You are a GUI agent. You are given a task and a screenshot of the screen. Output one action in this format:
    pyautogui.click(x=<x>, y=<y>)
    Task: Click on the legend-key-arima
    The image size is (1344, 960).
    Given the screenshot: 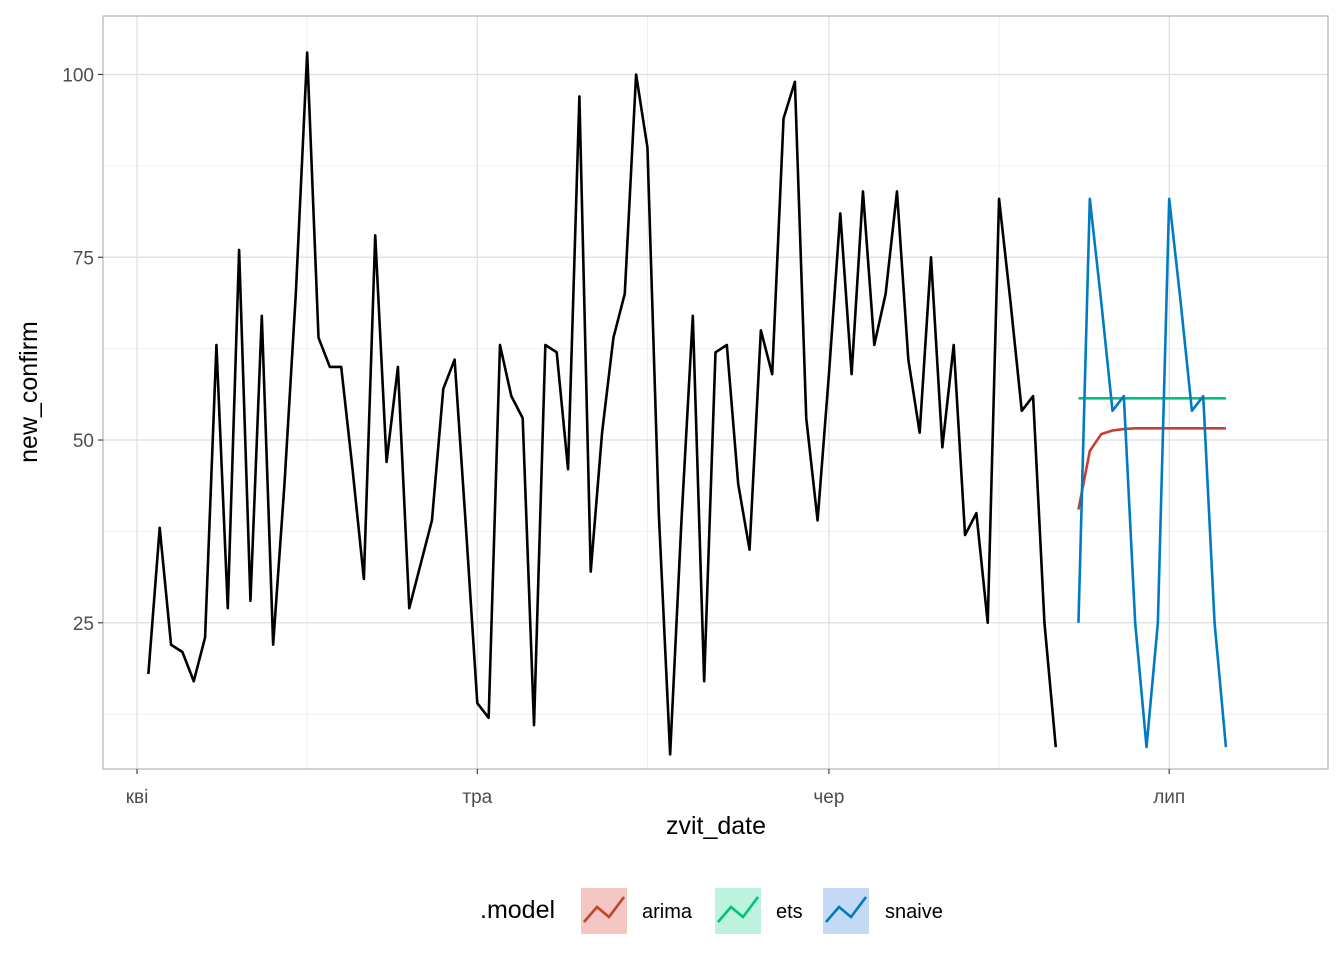 What is the action you would take?
    pyautogui.click(x=604, y=911)
    